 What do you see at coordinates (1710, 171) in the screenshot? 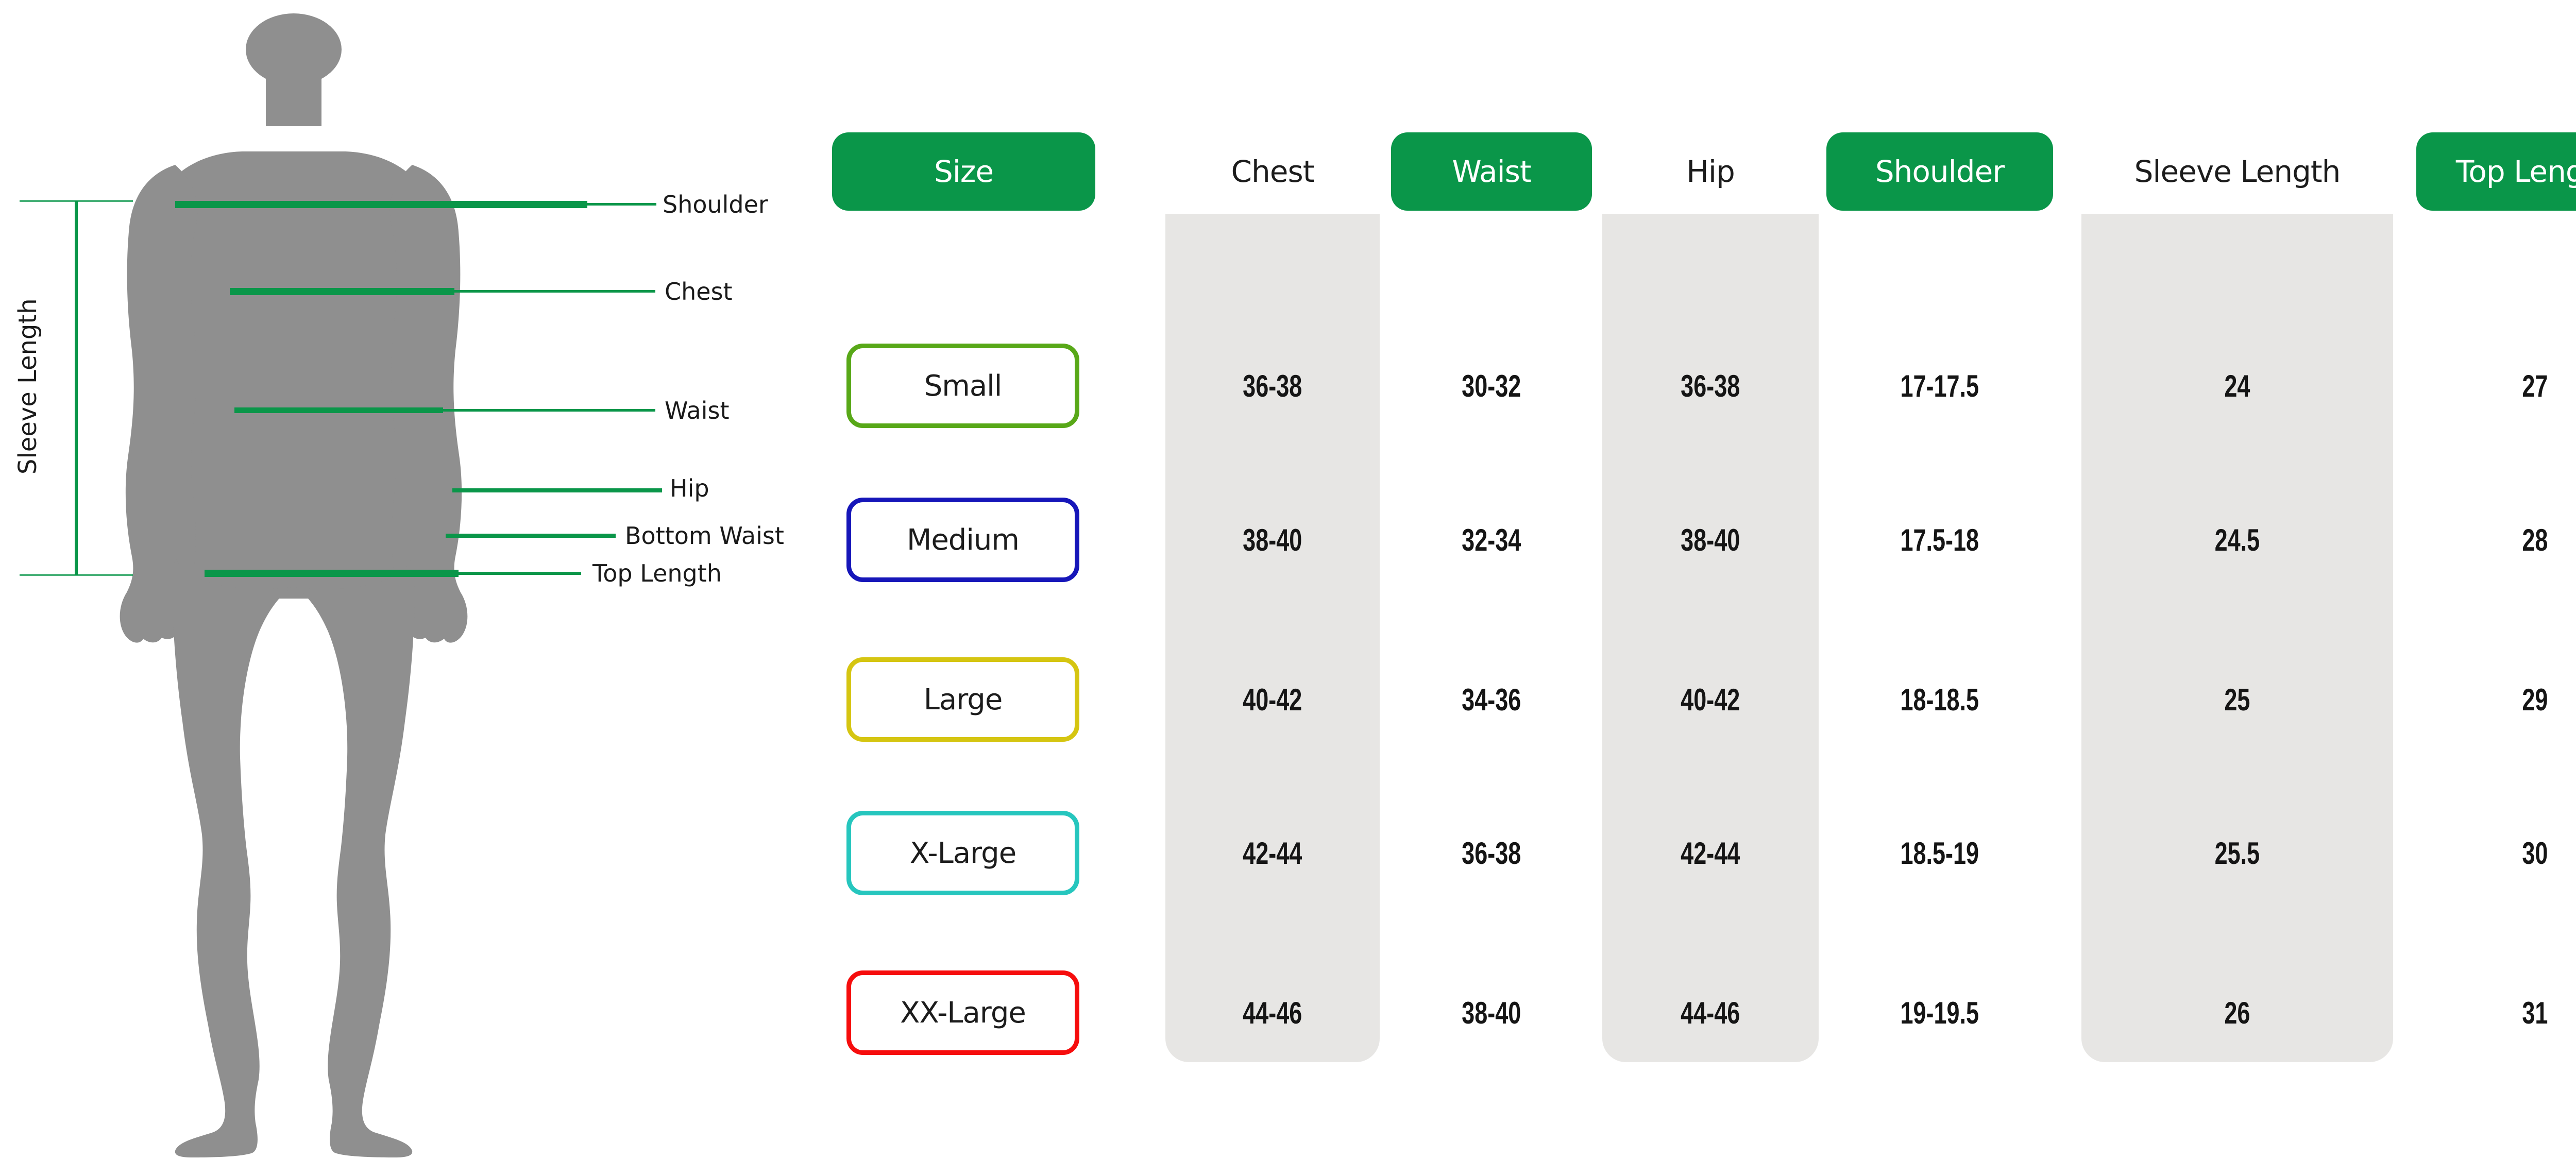
I see `column-header-label: Hip` at bounding box center [1710, 171].